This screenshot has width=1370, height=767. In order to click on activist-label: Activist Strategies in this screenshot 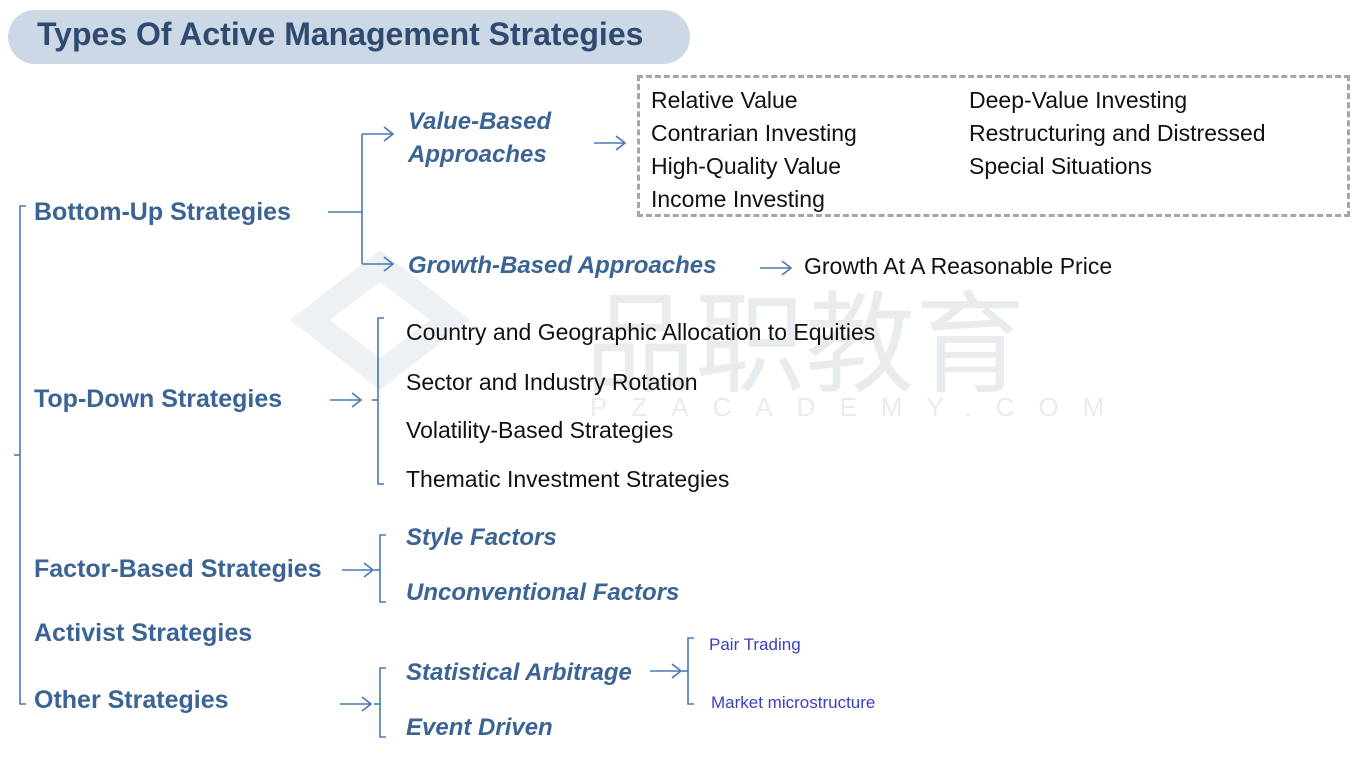, I will do `click(143, 633)`.